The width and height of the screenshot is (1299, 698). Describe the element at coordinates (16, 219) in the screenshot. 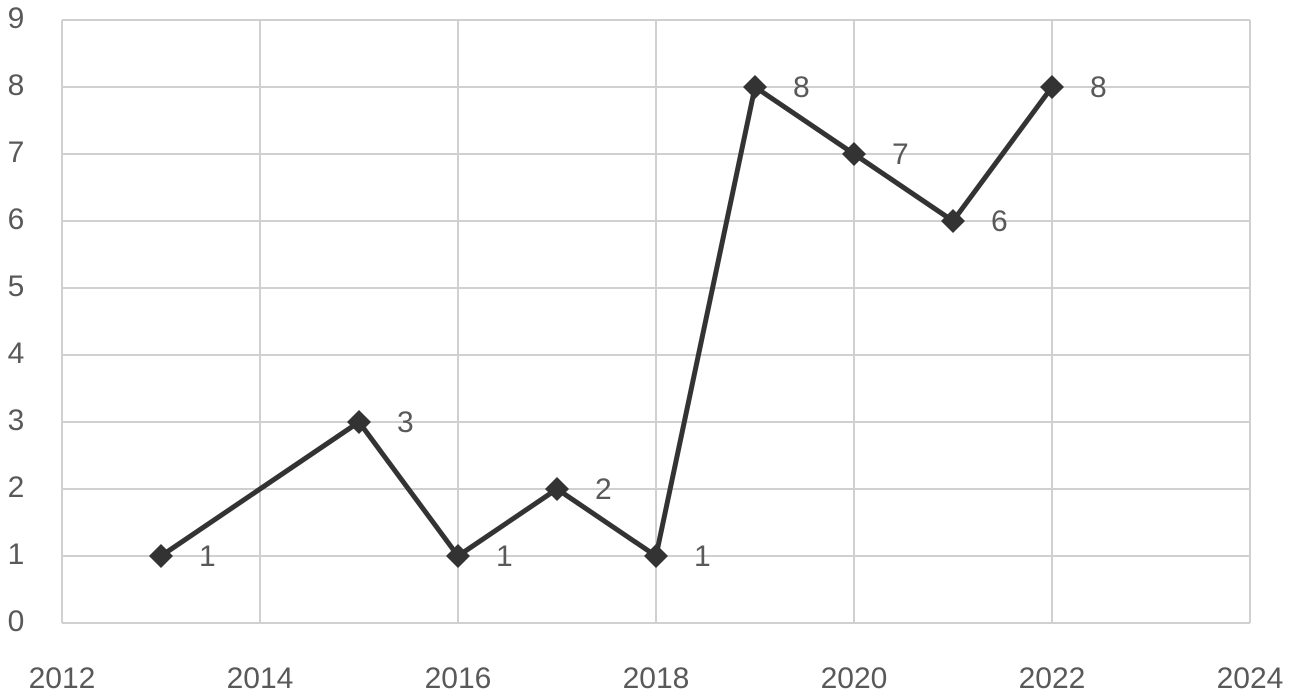

I see `y-tick-label: 6` at that location.